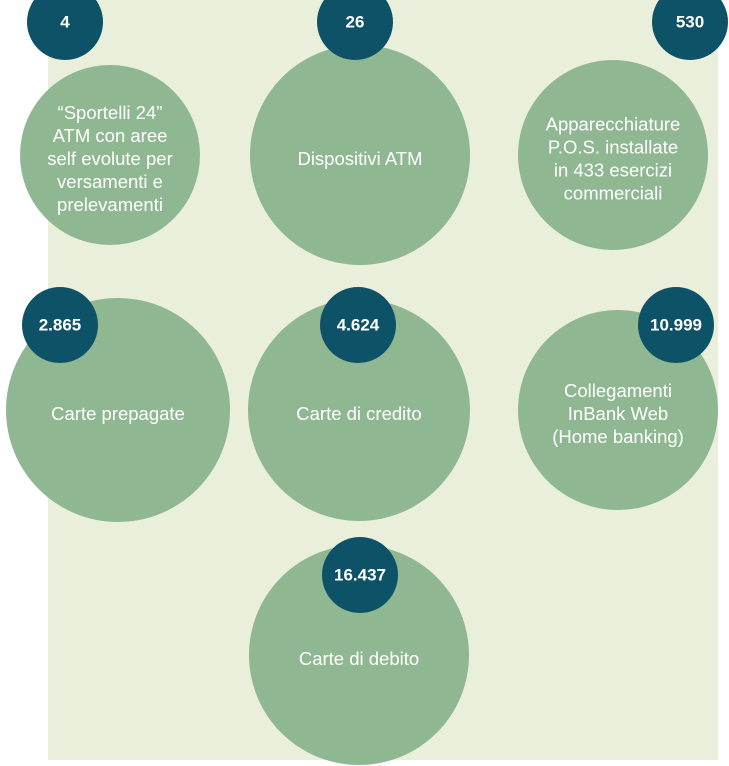  What do you see at coordinates (110, 135) in the screenshot?
I see `item-label: ATM con aree` at bounding box center [110, 135].